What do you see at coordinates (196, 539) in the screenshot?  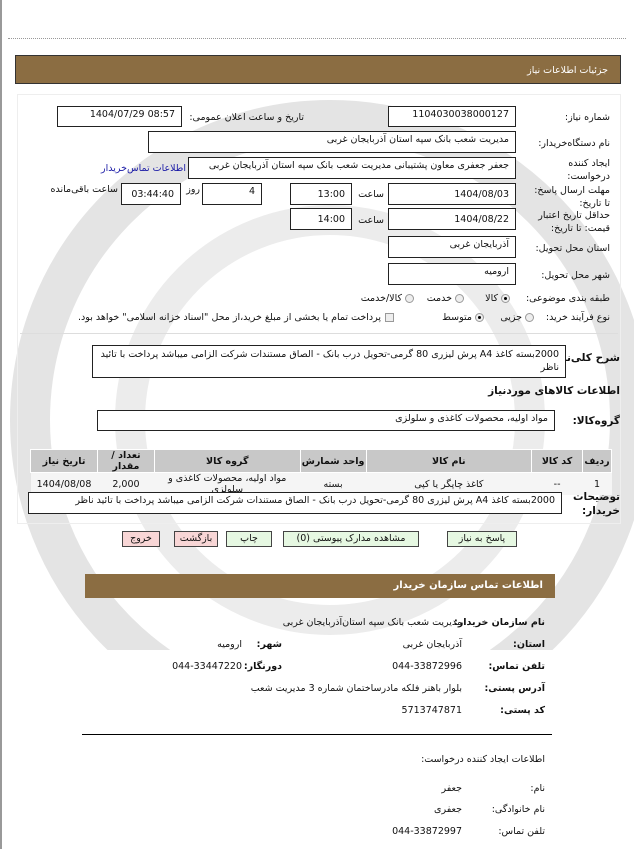 I see `back-button: بازگشت` at bounding box center [196, 539].